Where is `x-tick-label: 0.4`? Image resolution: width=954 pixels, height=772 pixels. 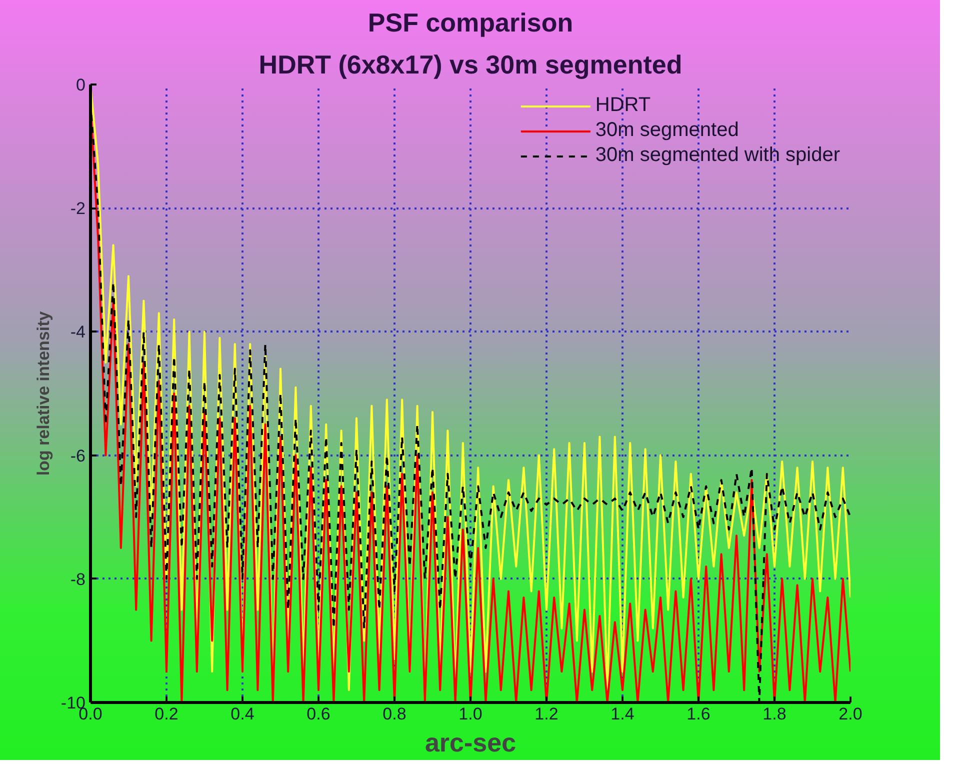
x-tick-label: 0.4 is located at coordinates (242, 714).